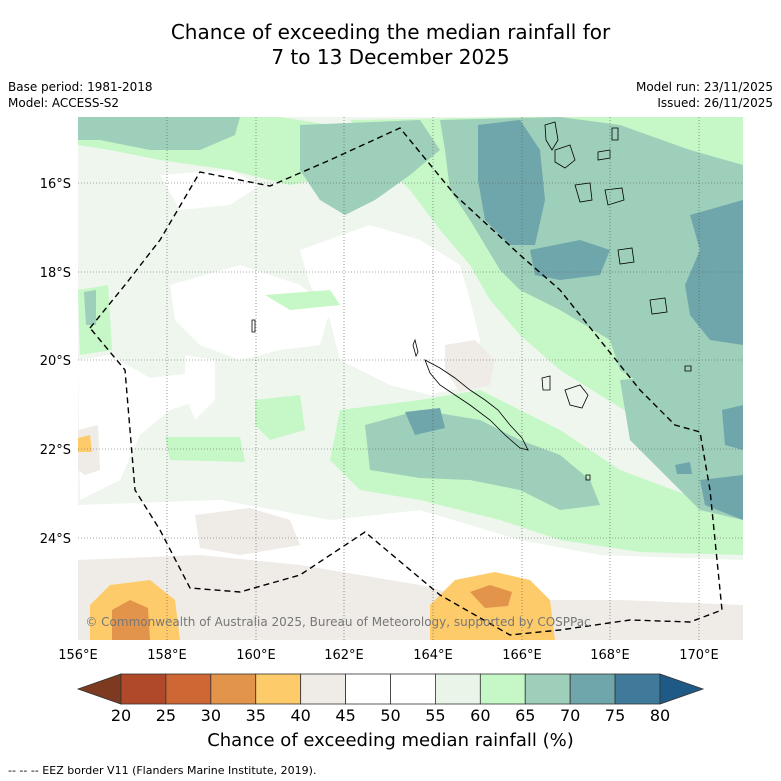  What do you see at coordinates (435, 715) in the screenshot?
I see `colorbar-tick-label: 55` at bounding box center [435, 715].